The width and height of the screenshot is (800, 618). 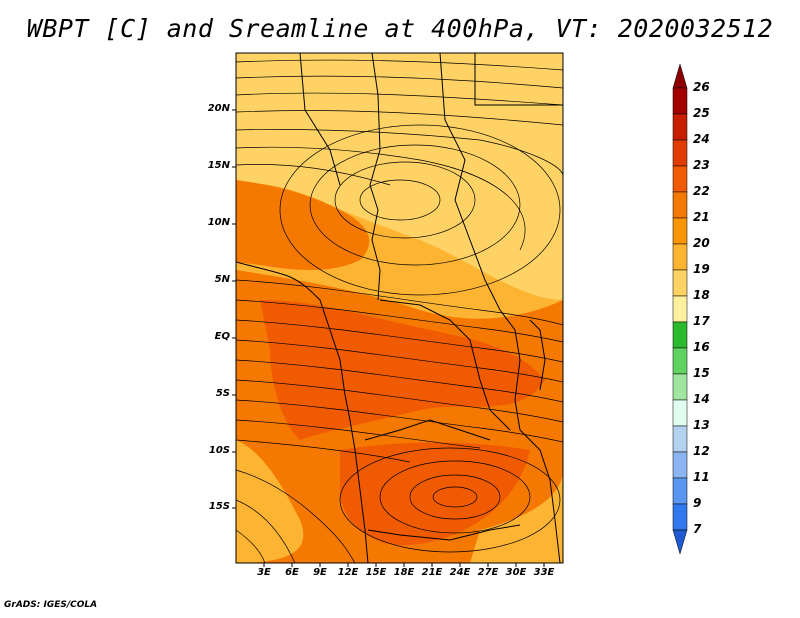 I want to click on colorbar-label: 7, so click(x=697, y=529).